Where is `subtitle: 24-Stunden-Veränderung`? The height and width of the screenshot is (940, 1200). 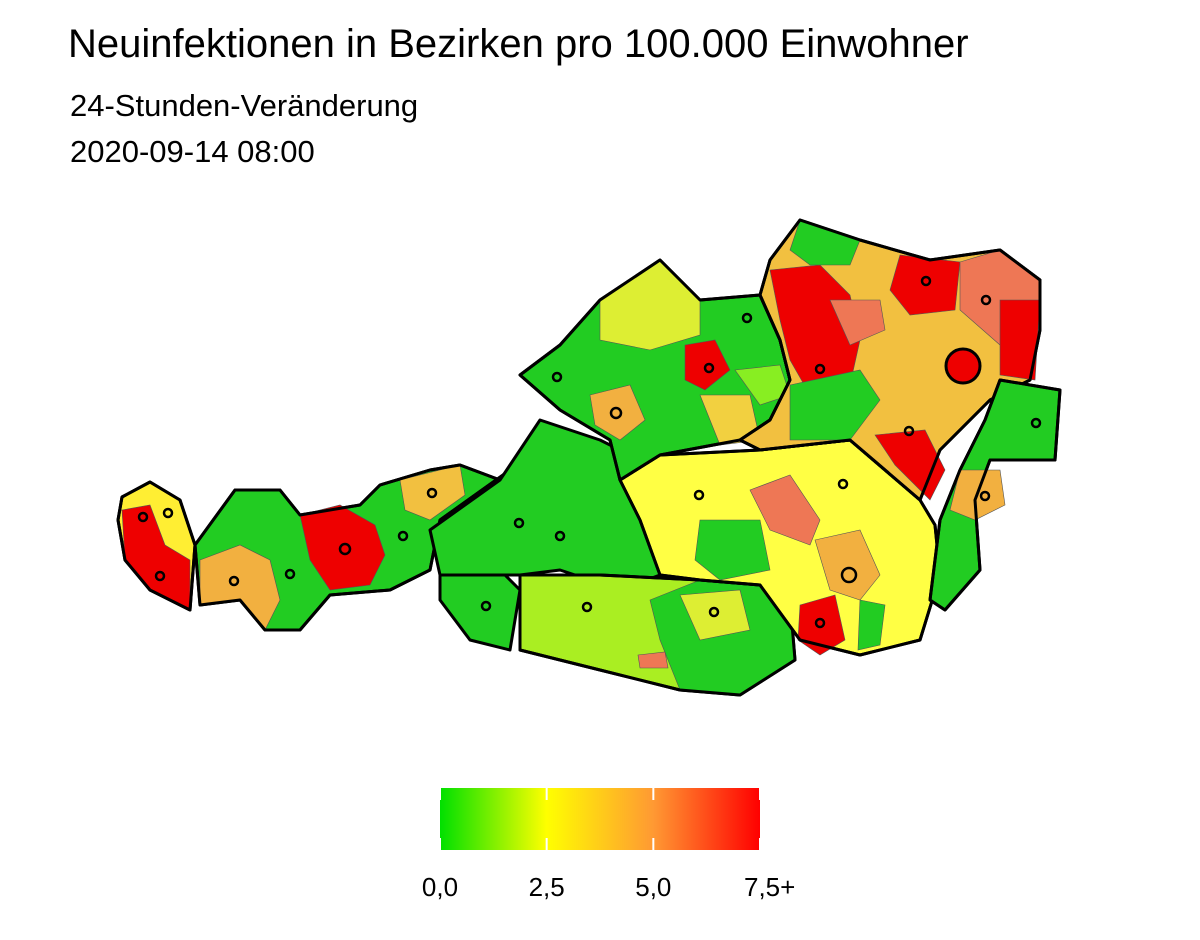
subtitle: 24-Stunden-Veränderung is located at coordinates (244, 105).